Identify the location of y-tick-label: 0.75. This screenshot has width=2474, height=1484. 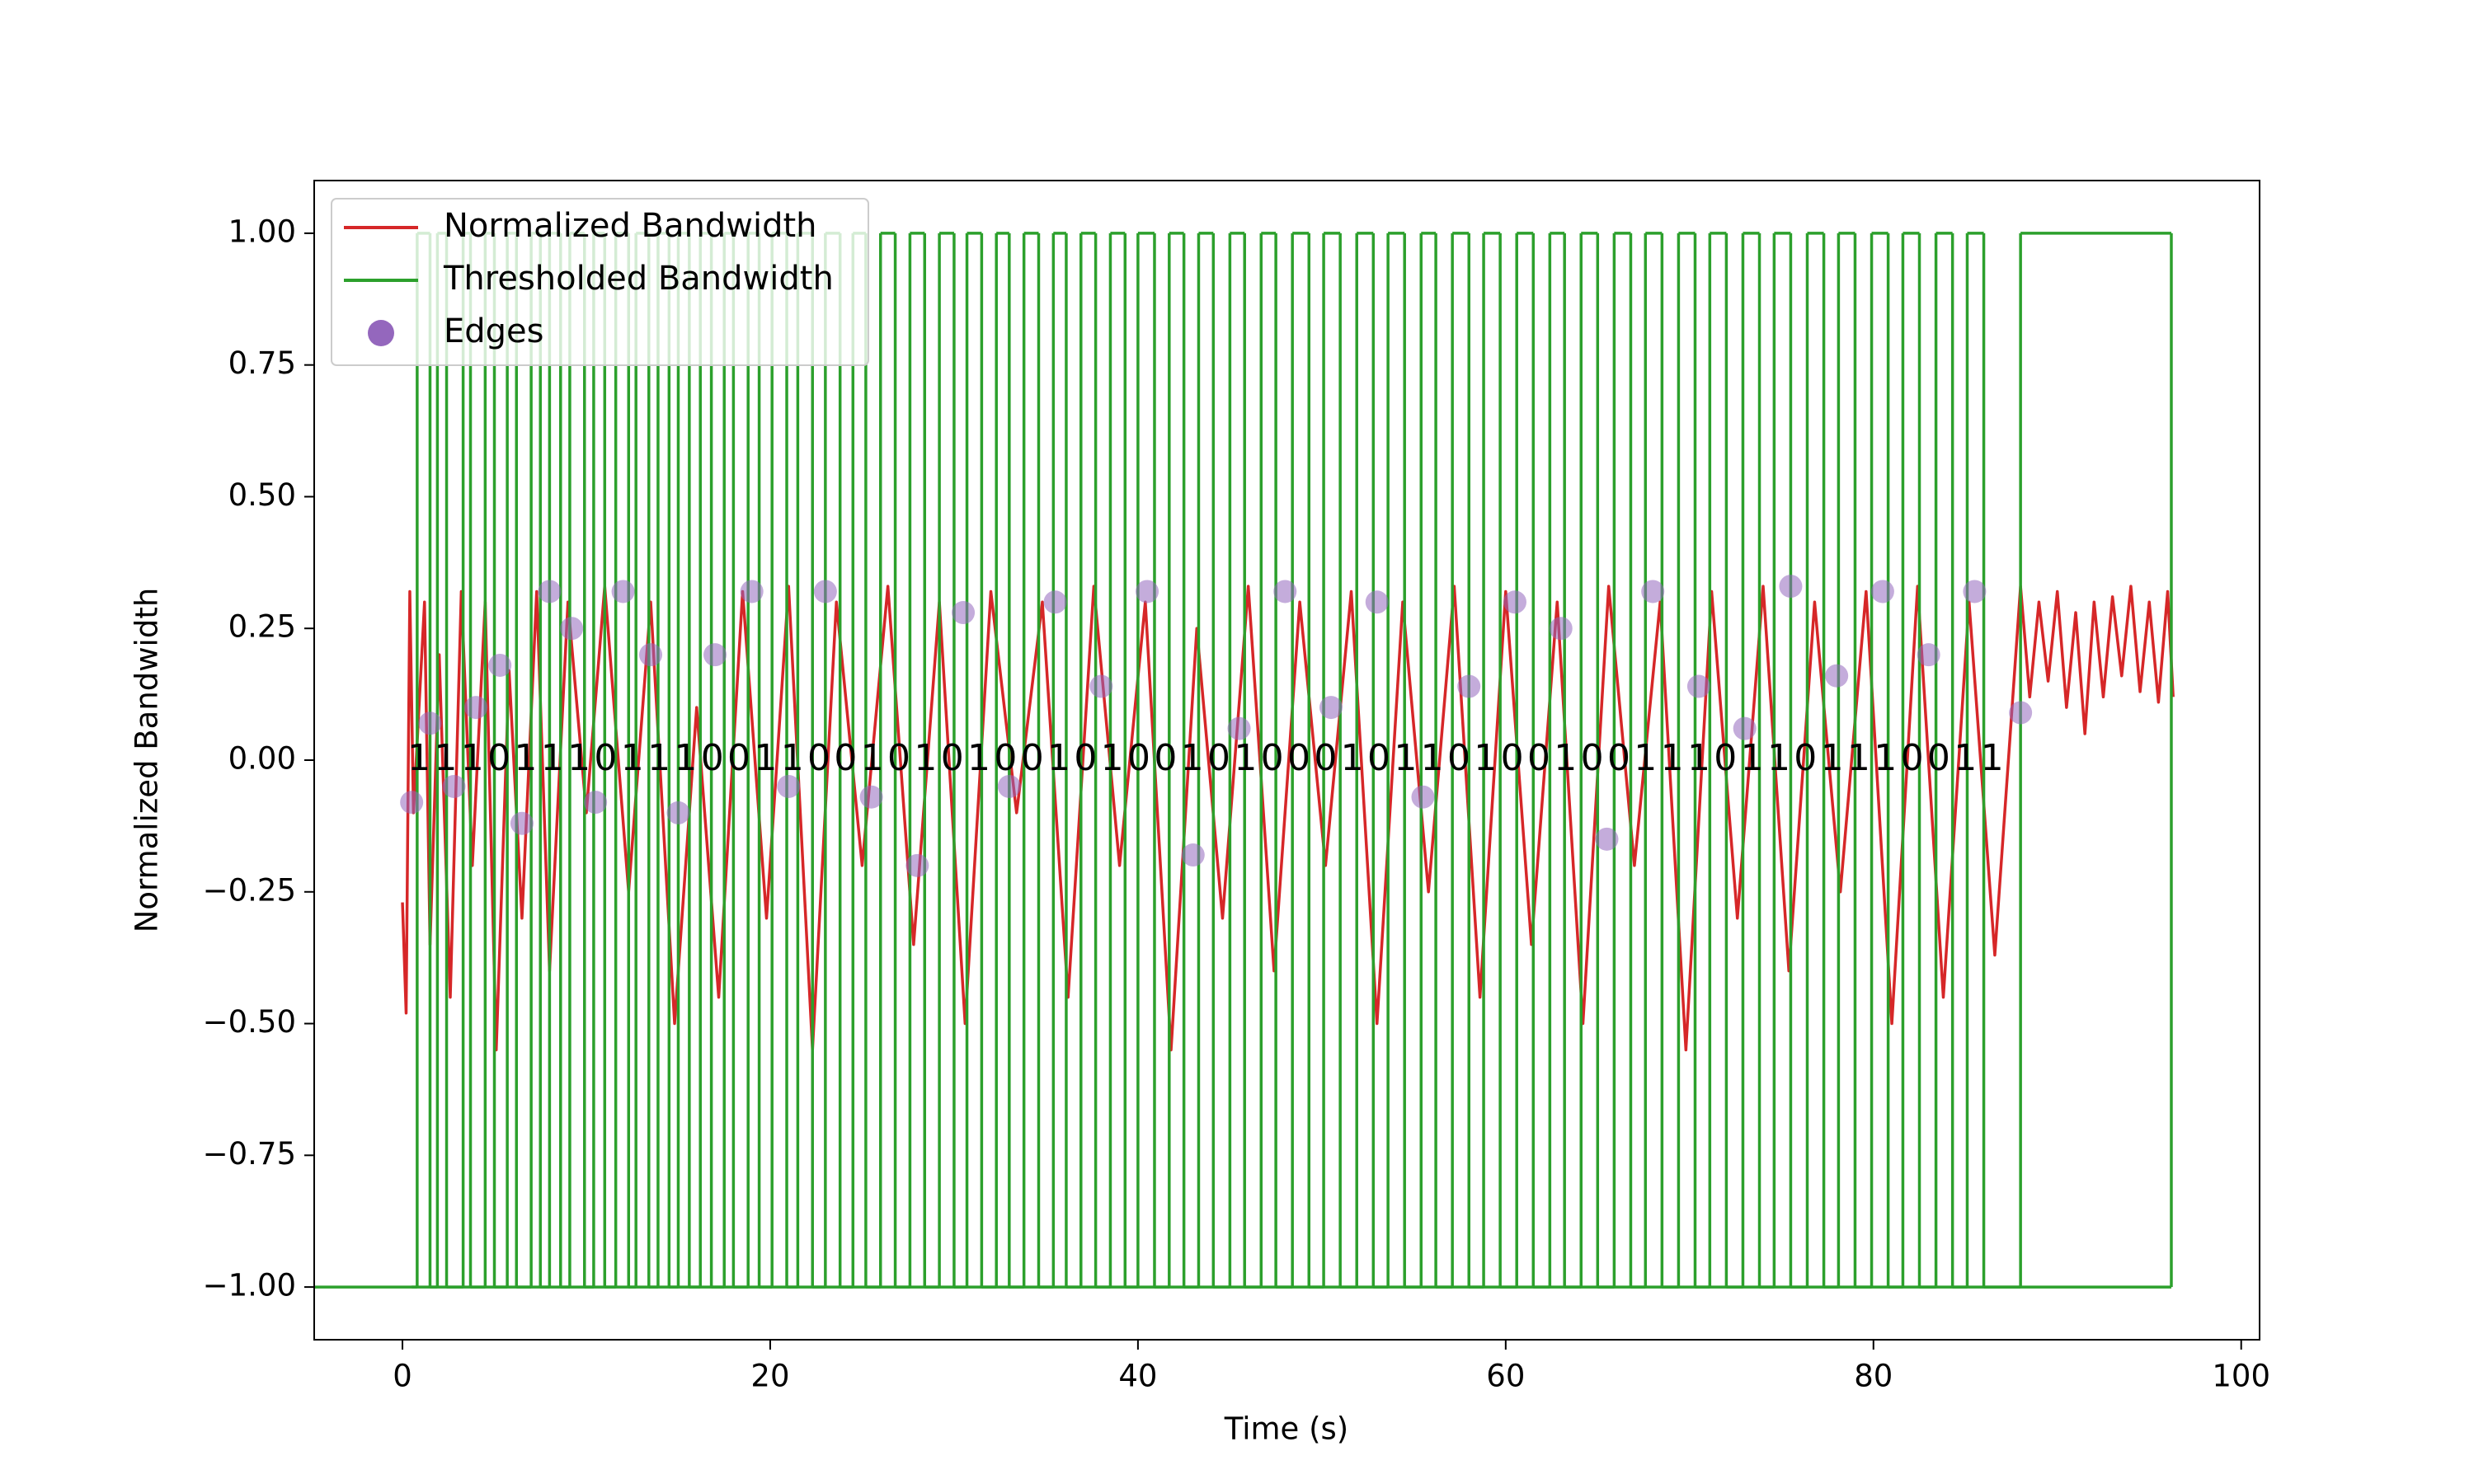
(262, 363).